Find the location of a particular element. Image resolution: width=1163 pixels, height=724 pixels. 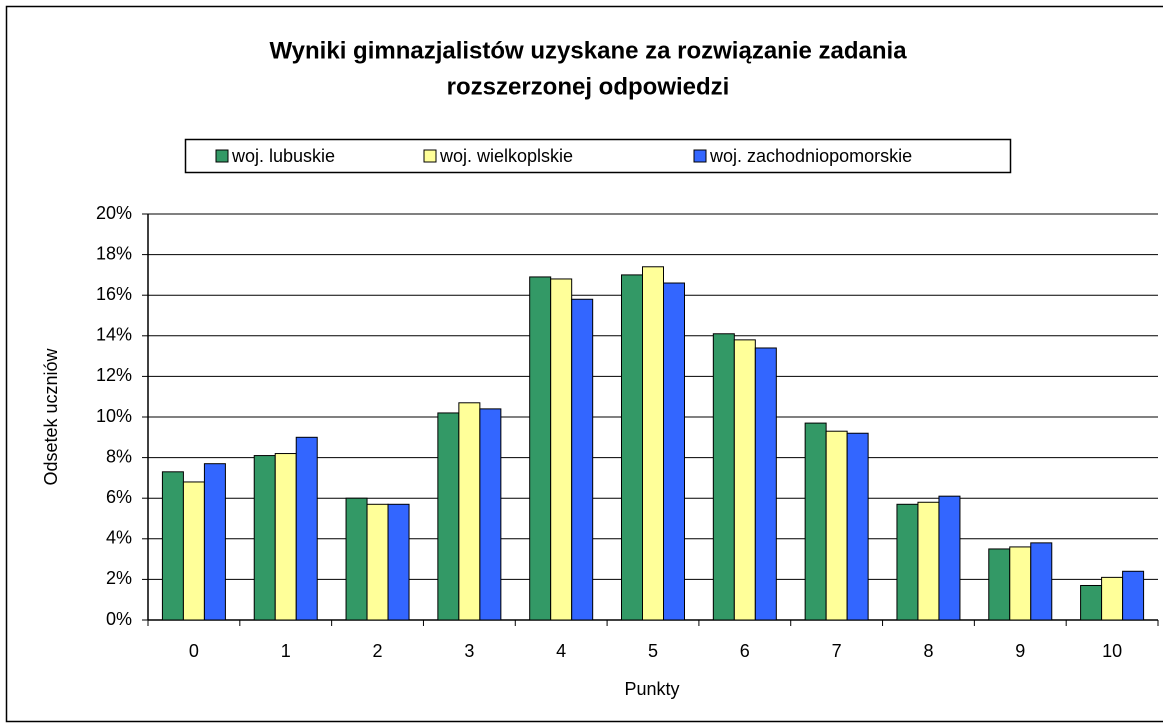

y-tick-label: 16% is located at coordinates (114, 294).